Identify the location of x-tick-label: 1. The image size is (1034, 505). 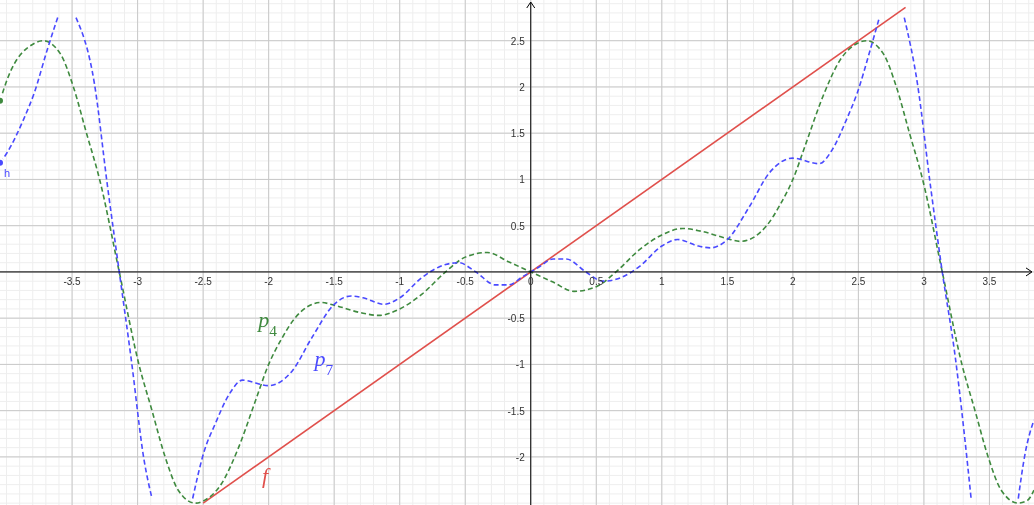
(662, 281).